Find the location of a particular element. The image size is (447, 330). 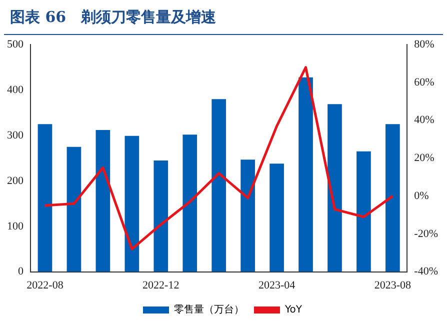

y2-tick-label: 80% is located at coordinates (424, 44).